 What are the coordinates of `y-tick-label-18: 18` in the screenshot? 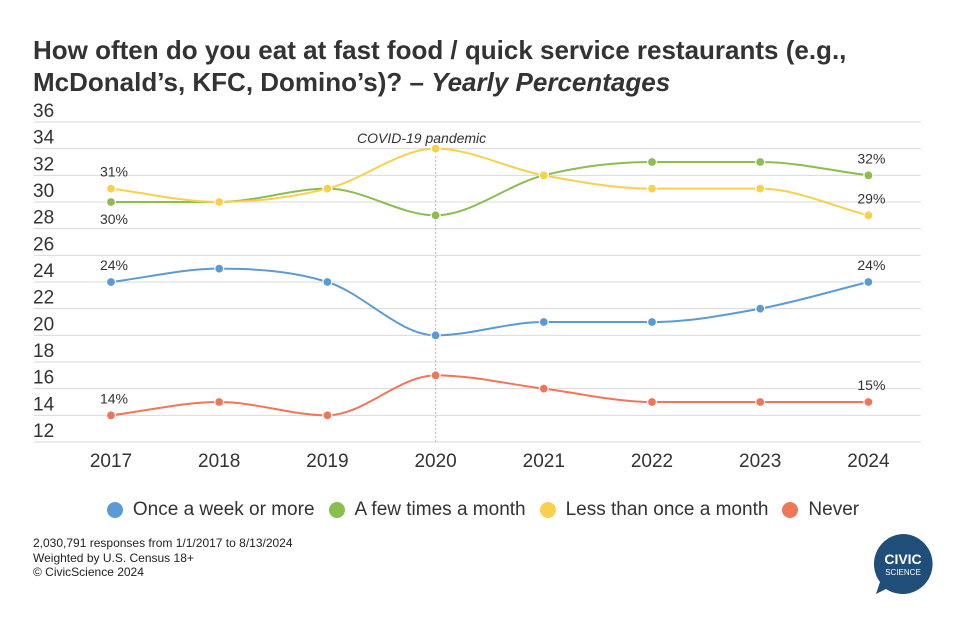 It's located at (43, 351).